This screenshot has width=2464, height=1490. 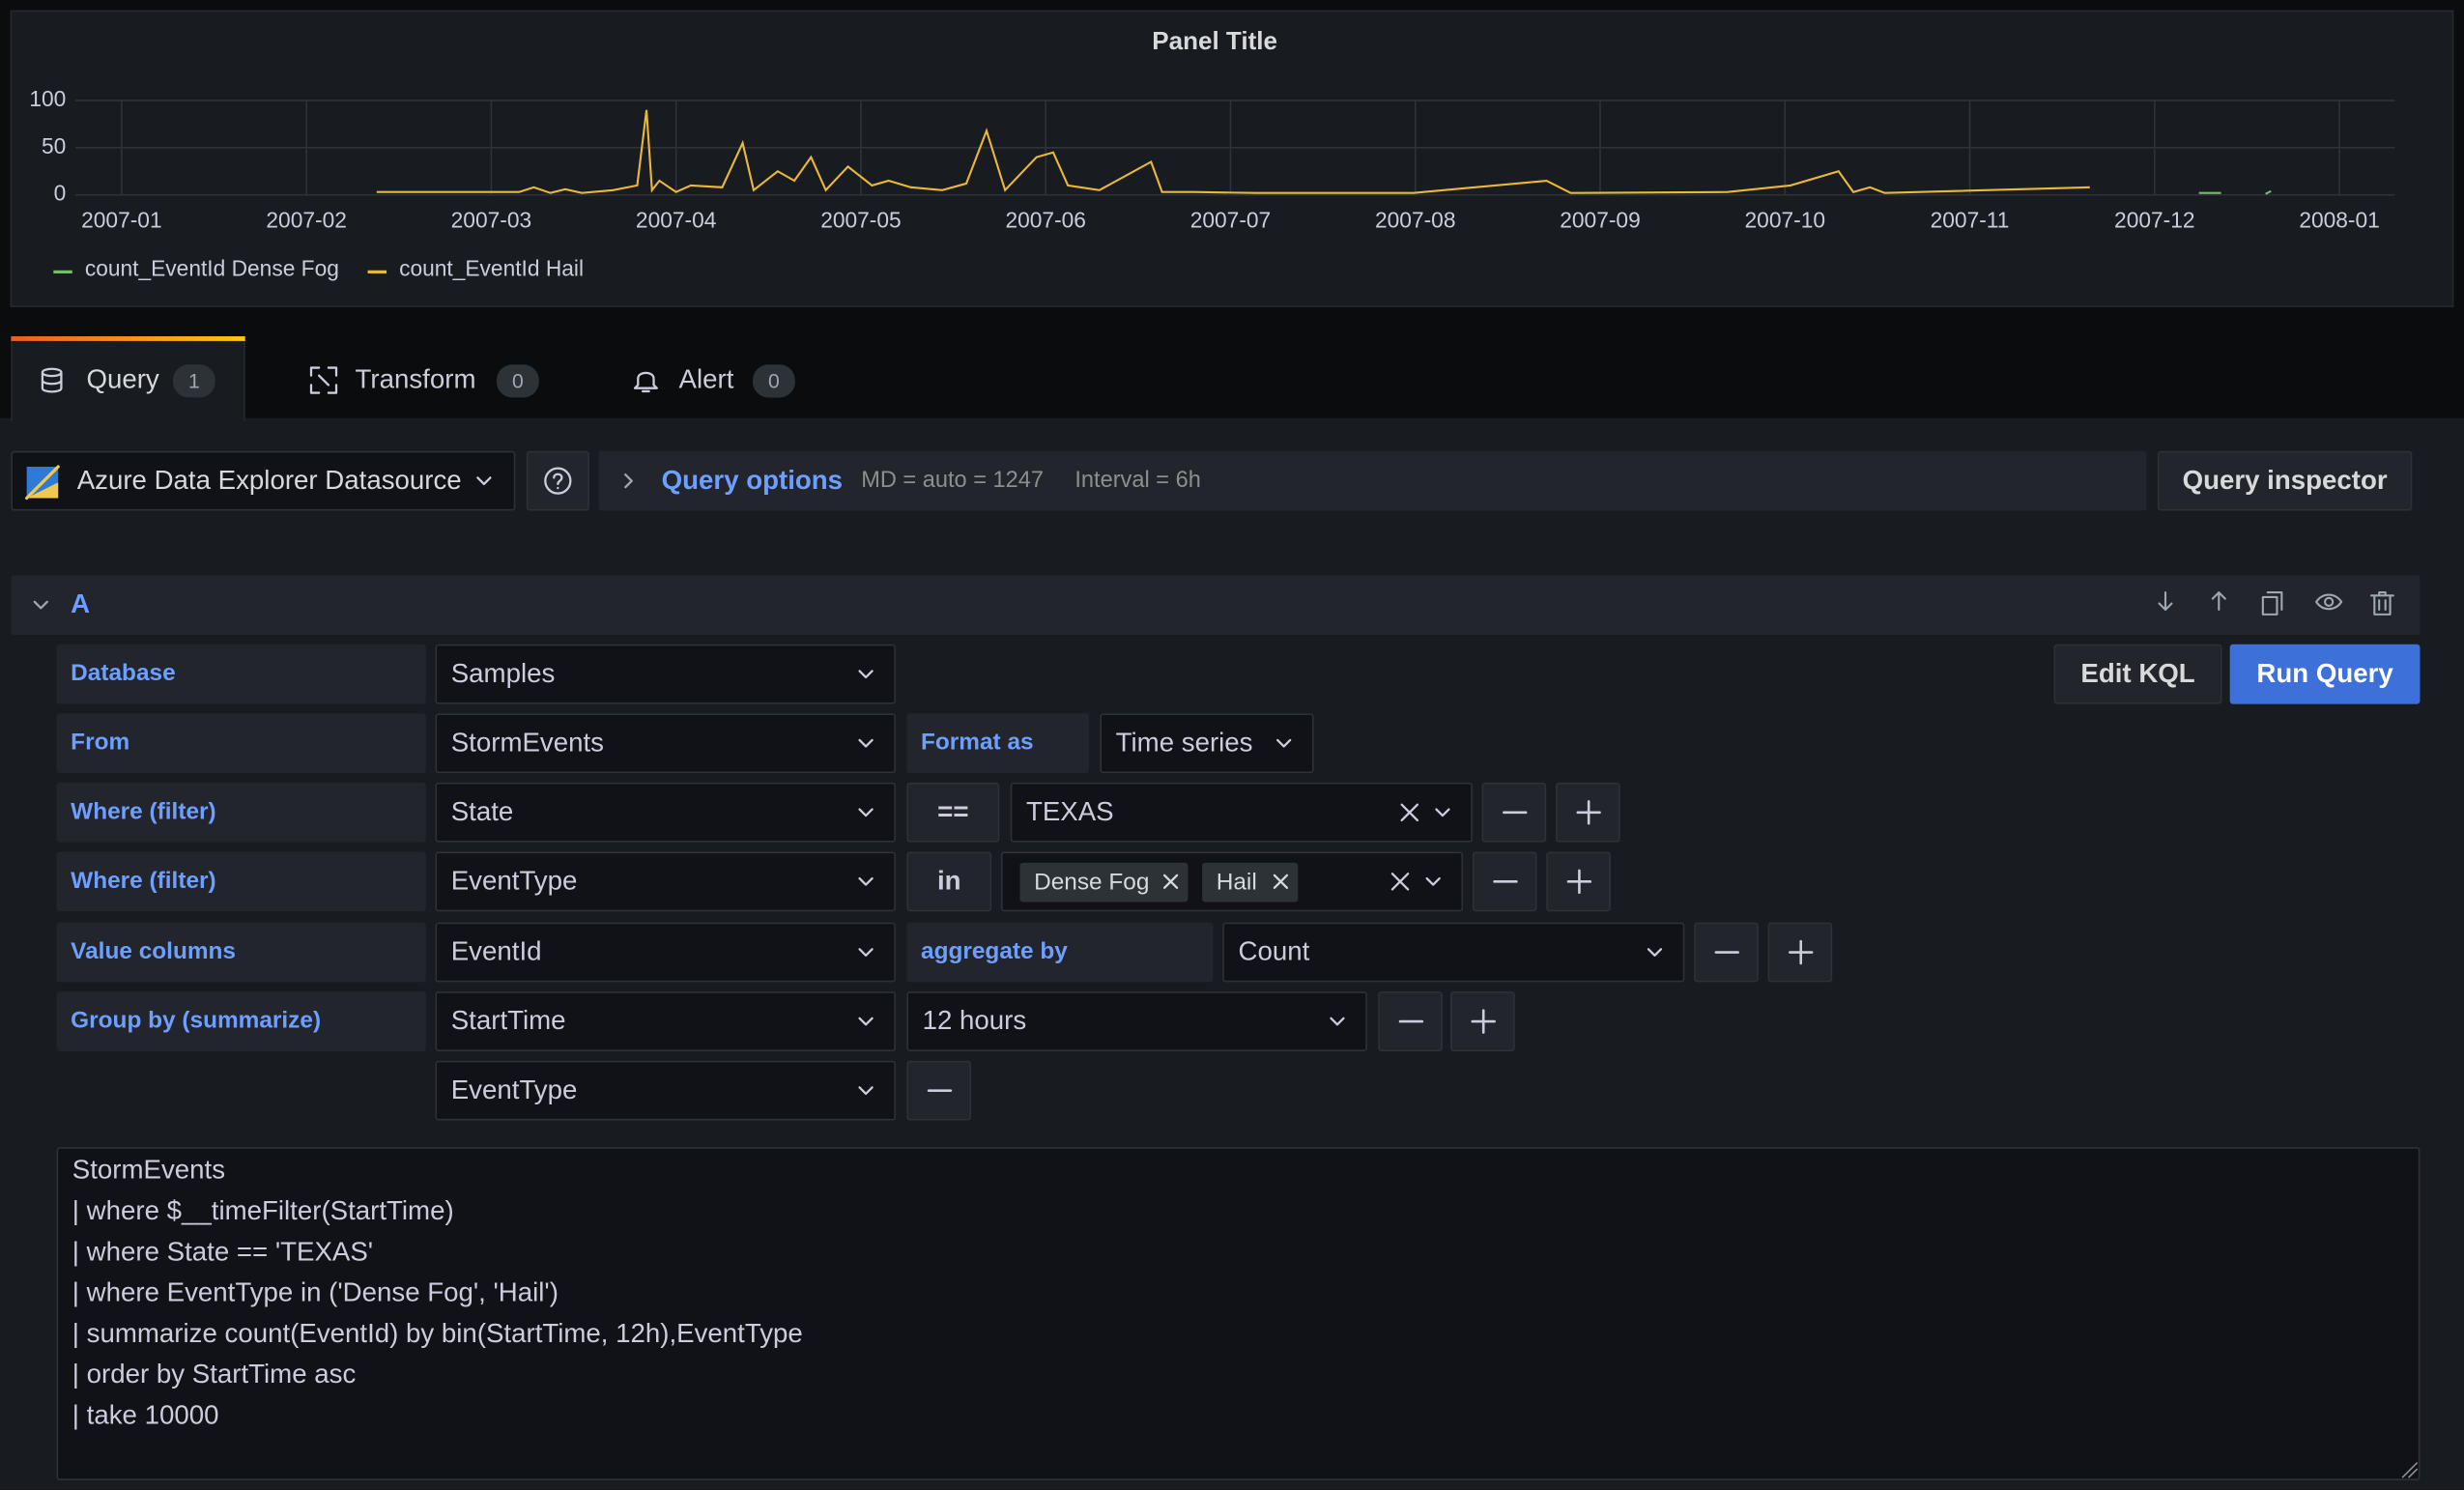 I want to click on select-value: State, so click(x=482, y=812).